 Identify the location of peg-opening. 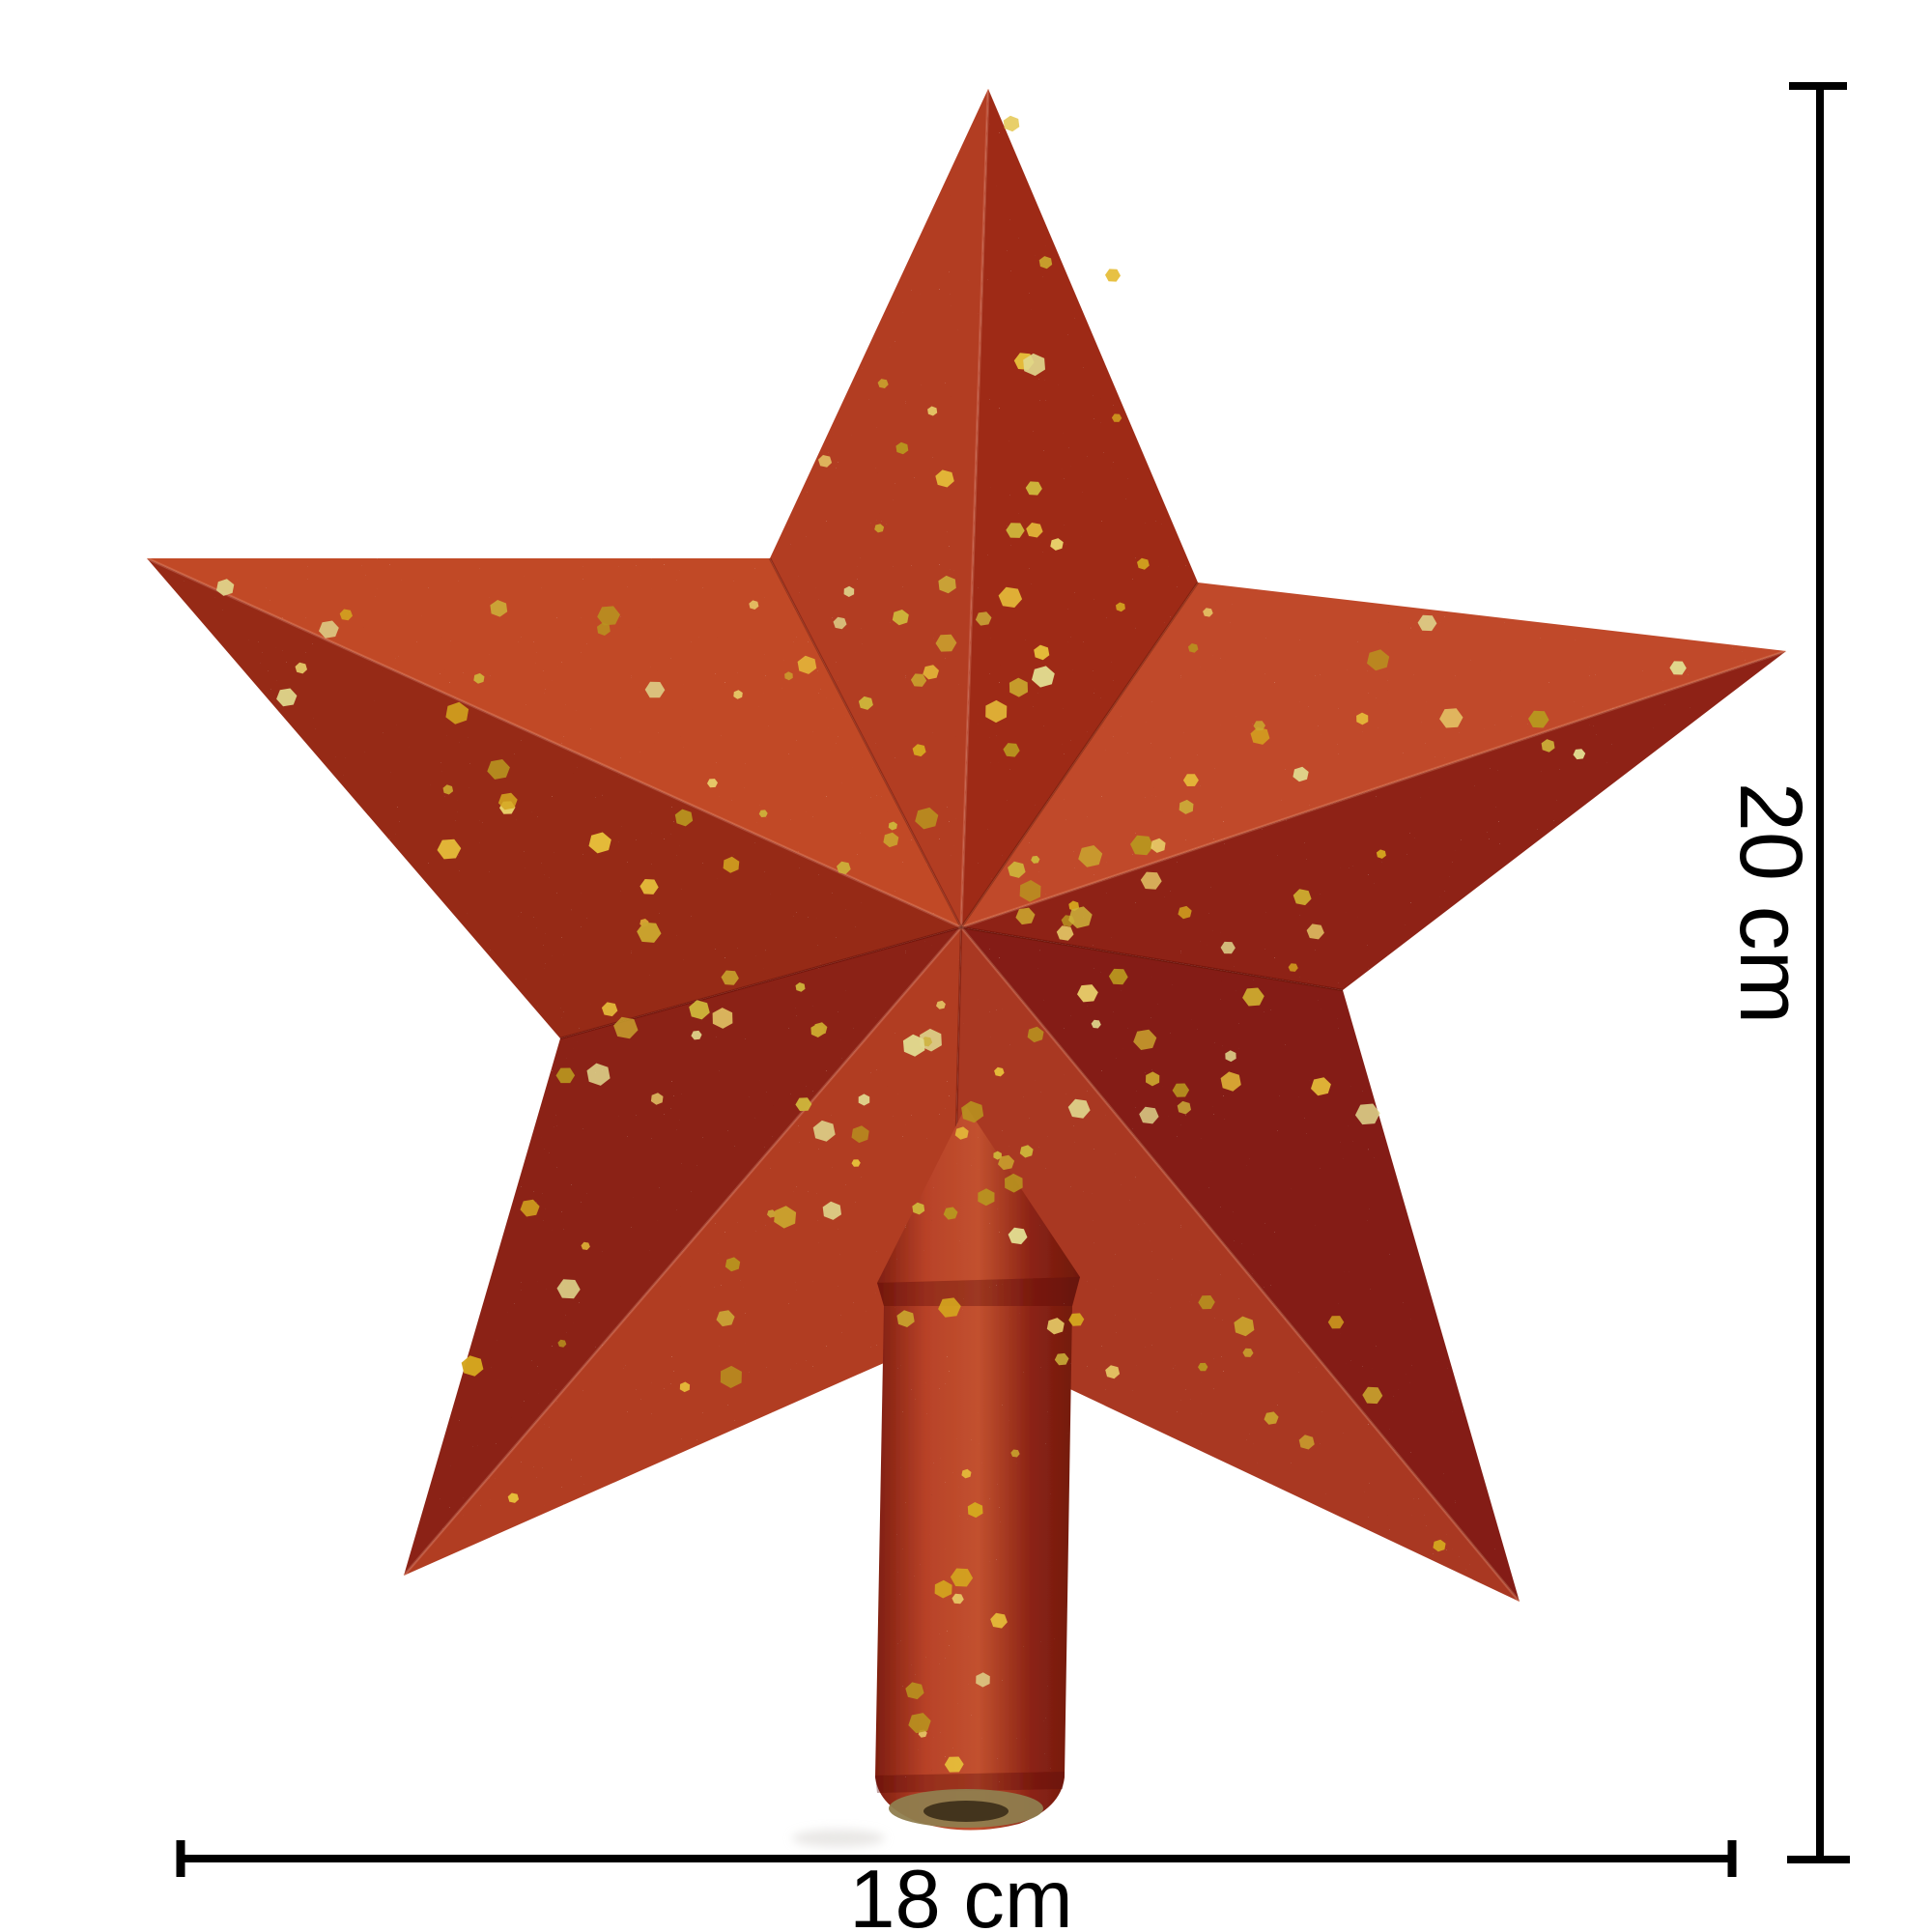
(966, 1808).